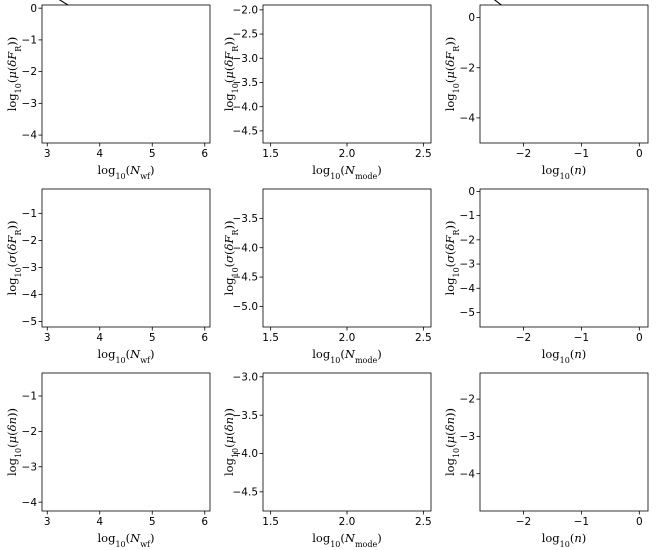 The width and height of the screenshot is (664, 550). What do you see at coordinates (248, 434) in the screenshot?
I see `y-axis-ticks: −4.5 −4.0 −3.5 −3.0` at bounding box center [248, 434].